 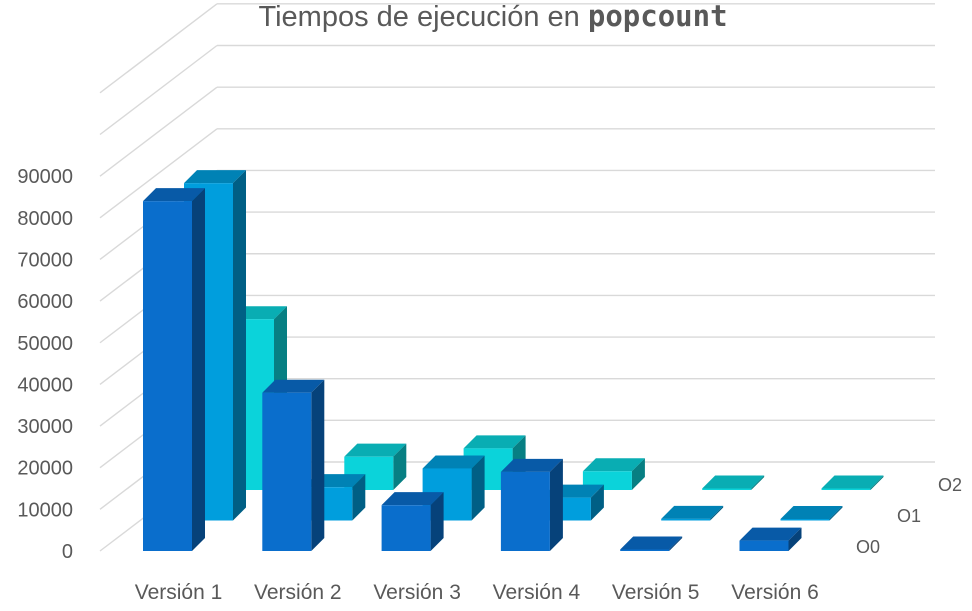 I want to click on category-label: Versión 3, so click(x=417, y=592).